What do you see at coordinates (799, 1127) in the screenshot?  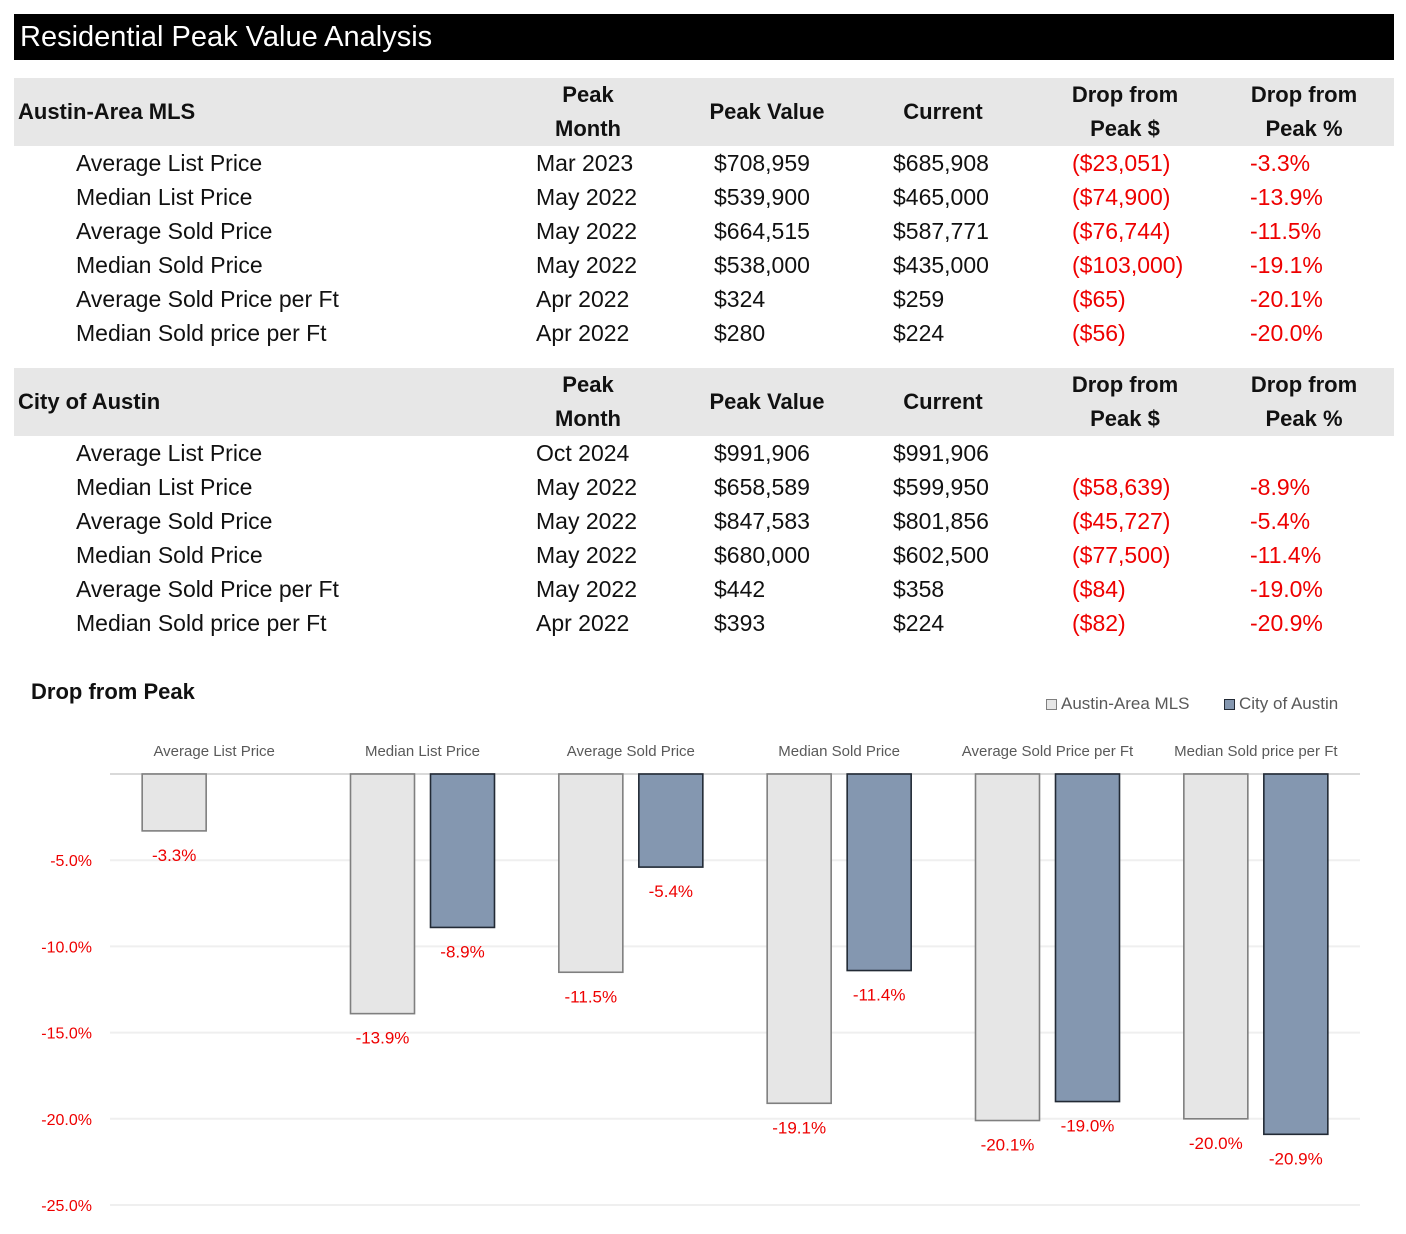 I see `data-label-mls: -19.1%` at bounding box center [799, 1127].